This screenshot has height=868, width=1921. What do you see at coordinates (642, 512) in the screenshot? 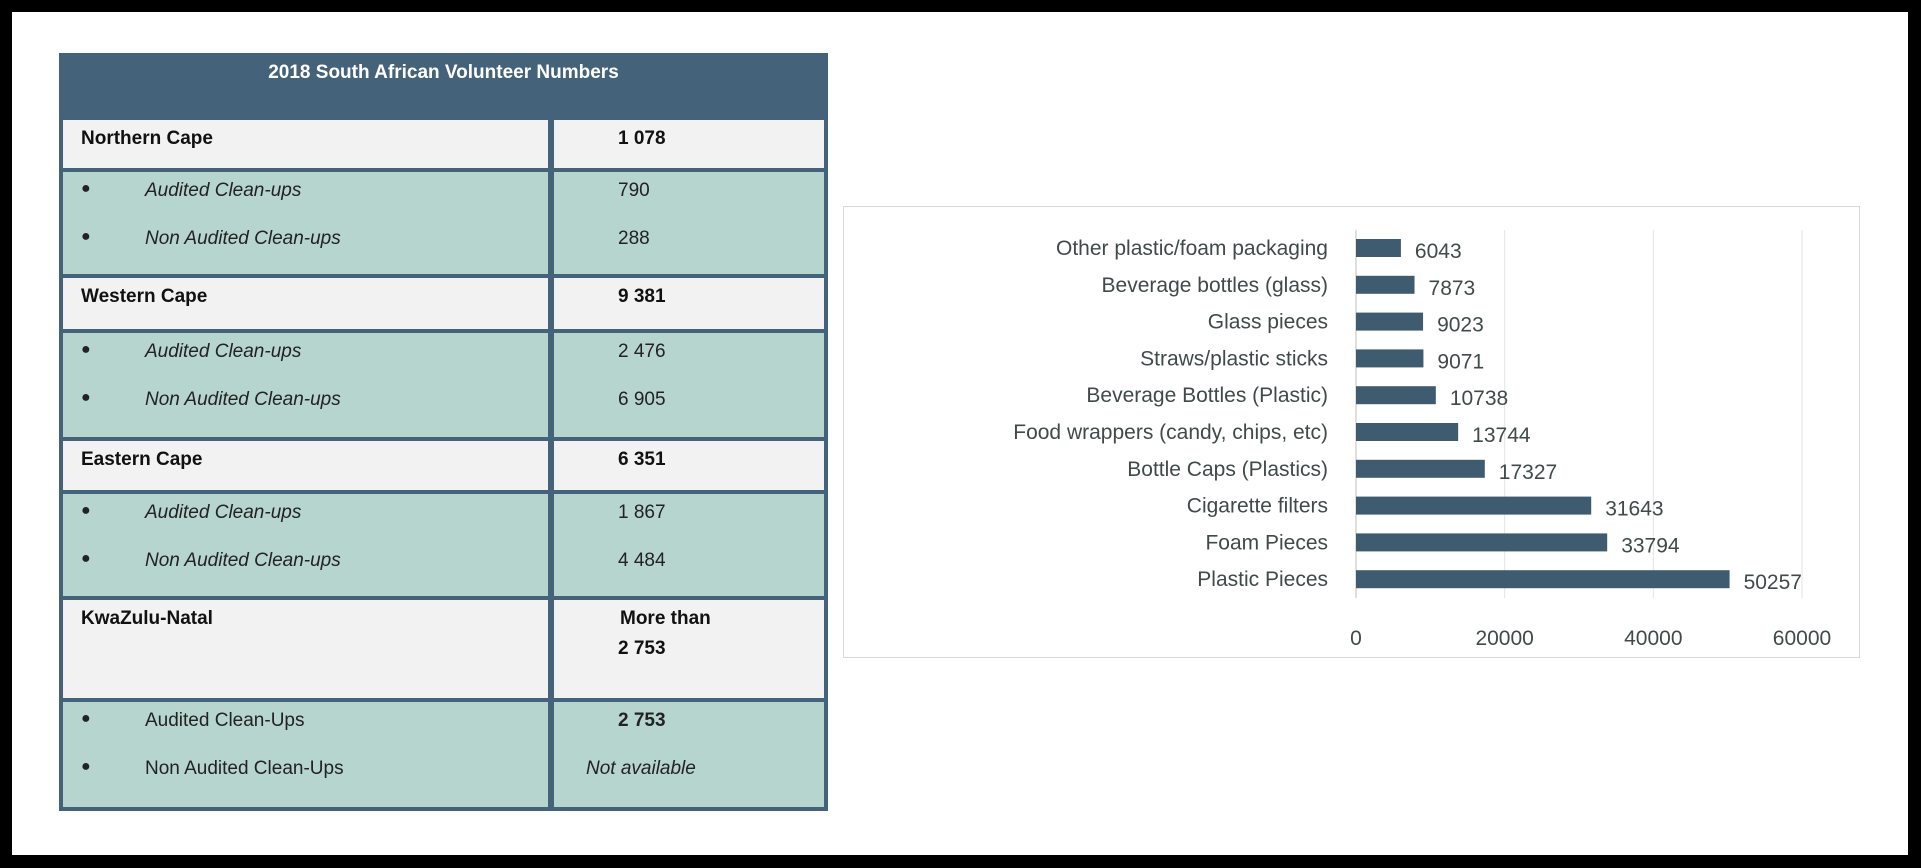
I see `breakdown-value: 1 867` at bounding box center [642, 512].